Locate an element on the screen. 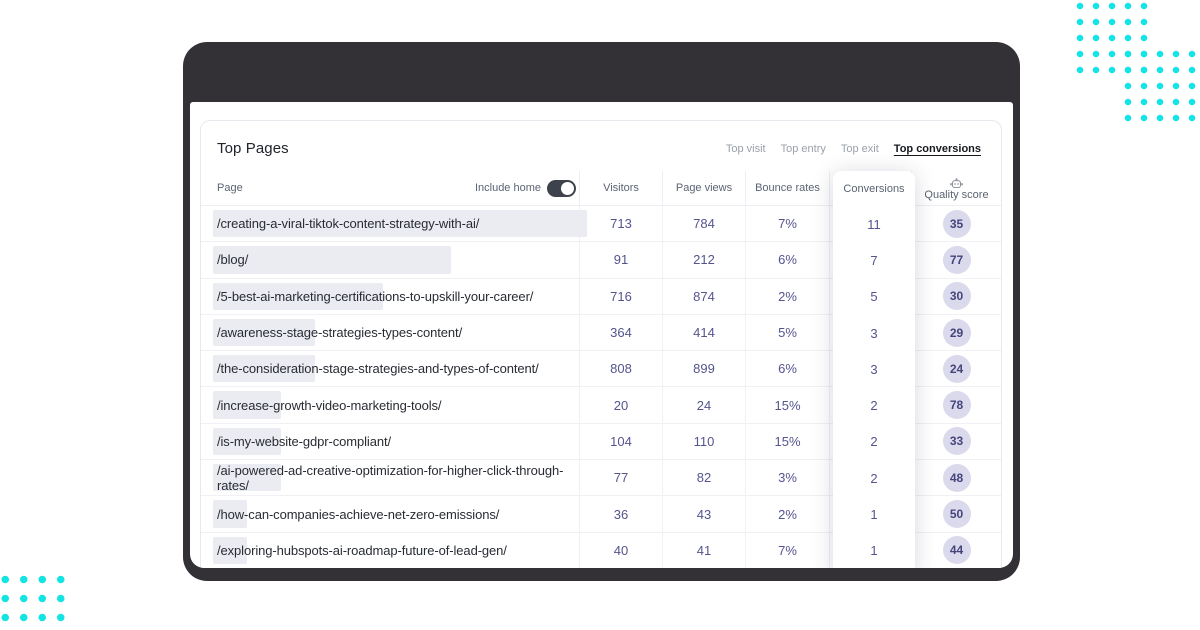  page-views-cell: 82 is located at coordinates (703, 478).